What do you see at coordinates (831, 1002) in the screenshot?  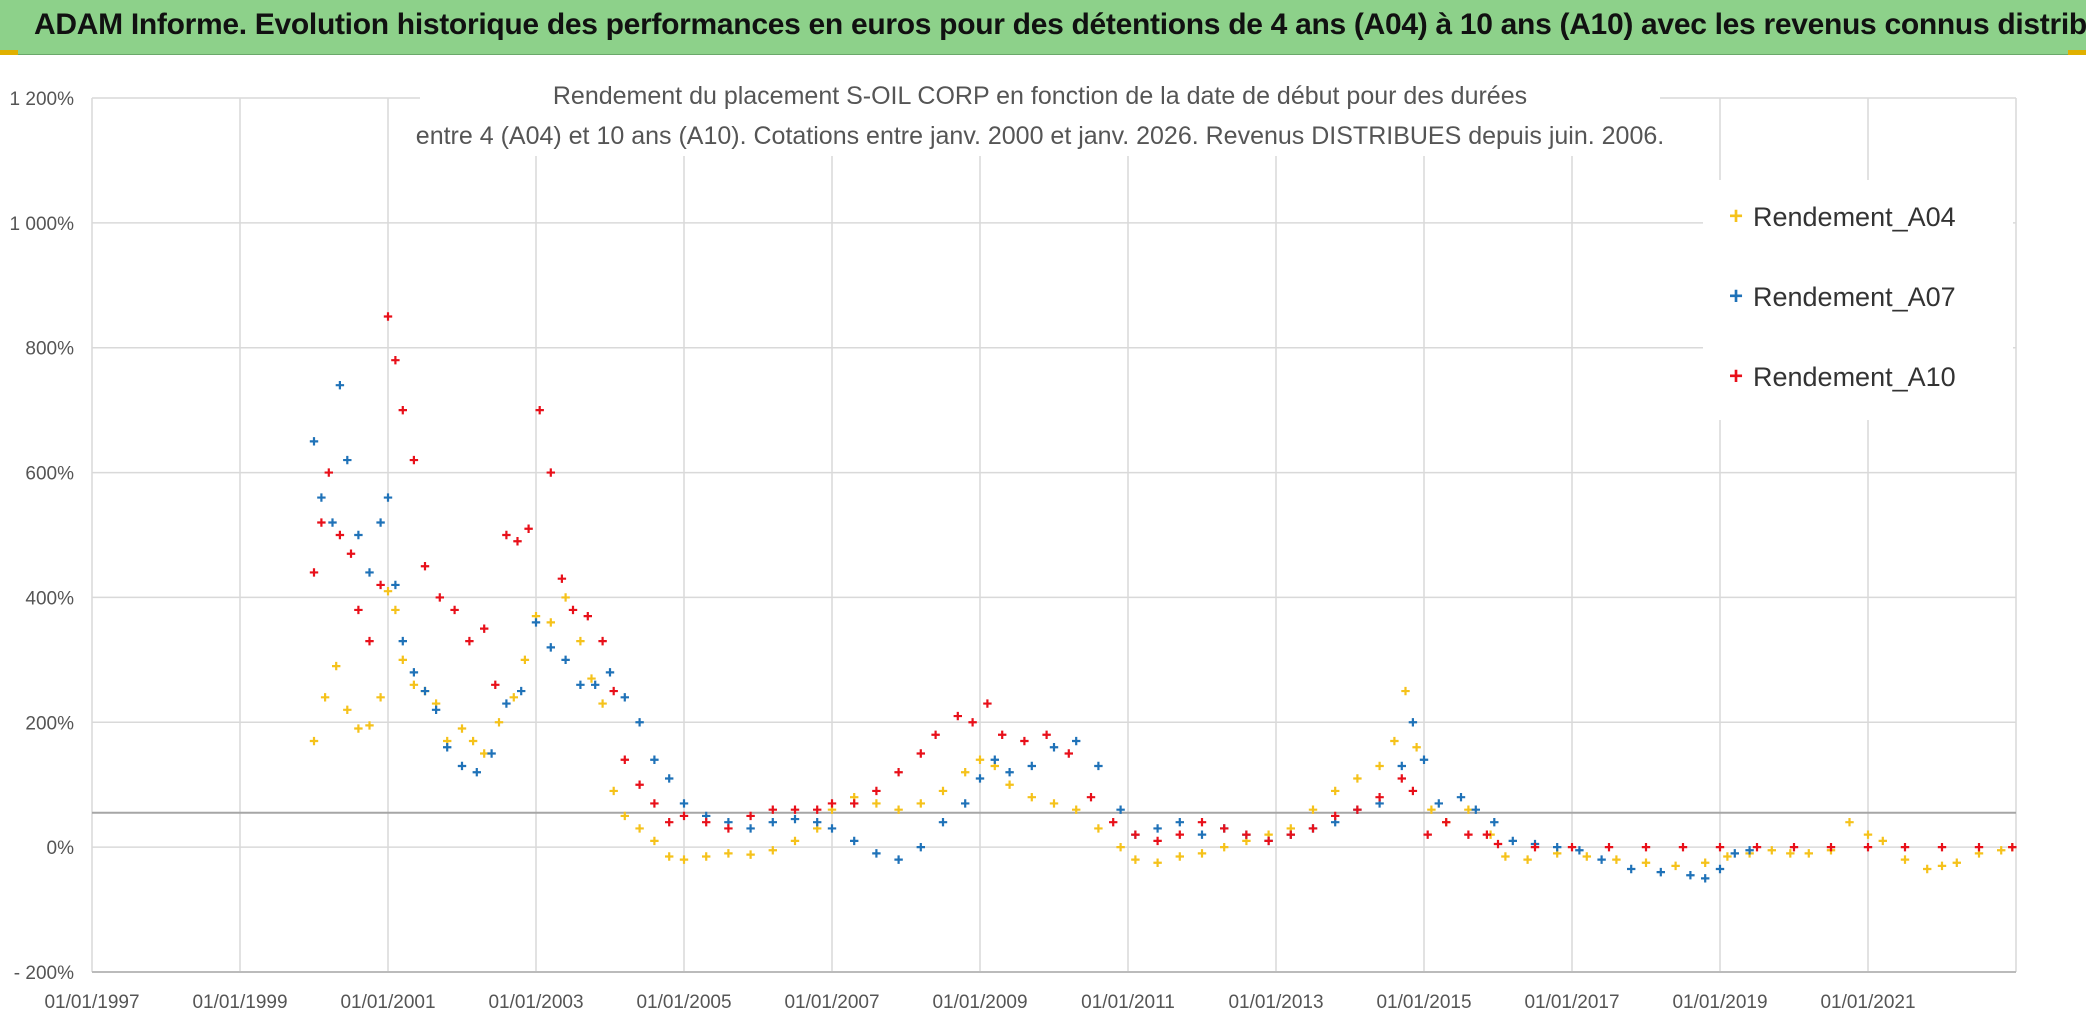 I see `x-tick-label: 01/01/2007` at bounding box center [831, 1002].